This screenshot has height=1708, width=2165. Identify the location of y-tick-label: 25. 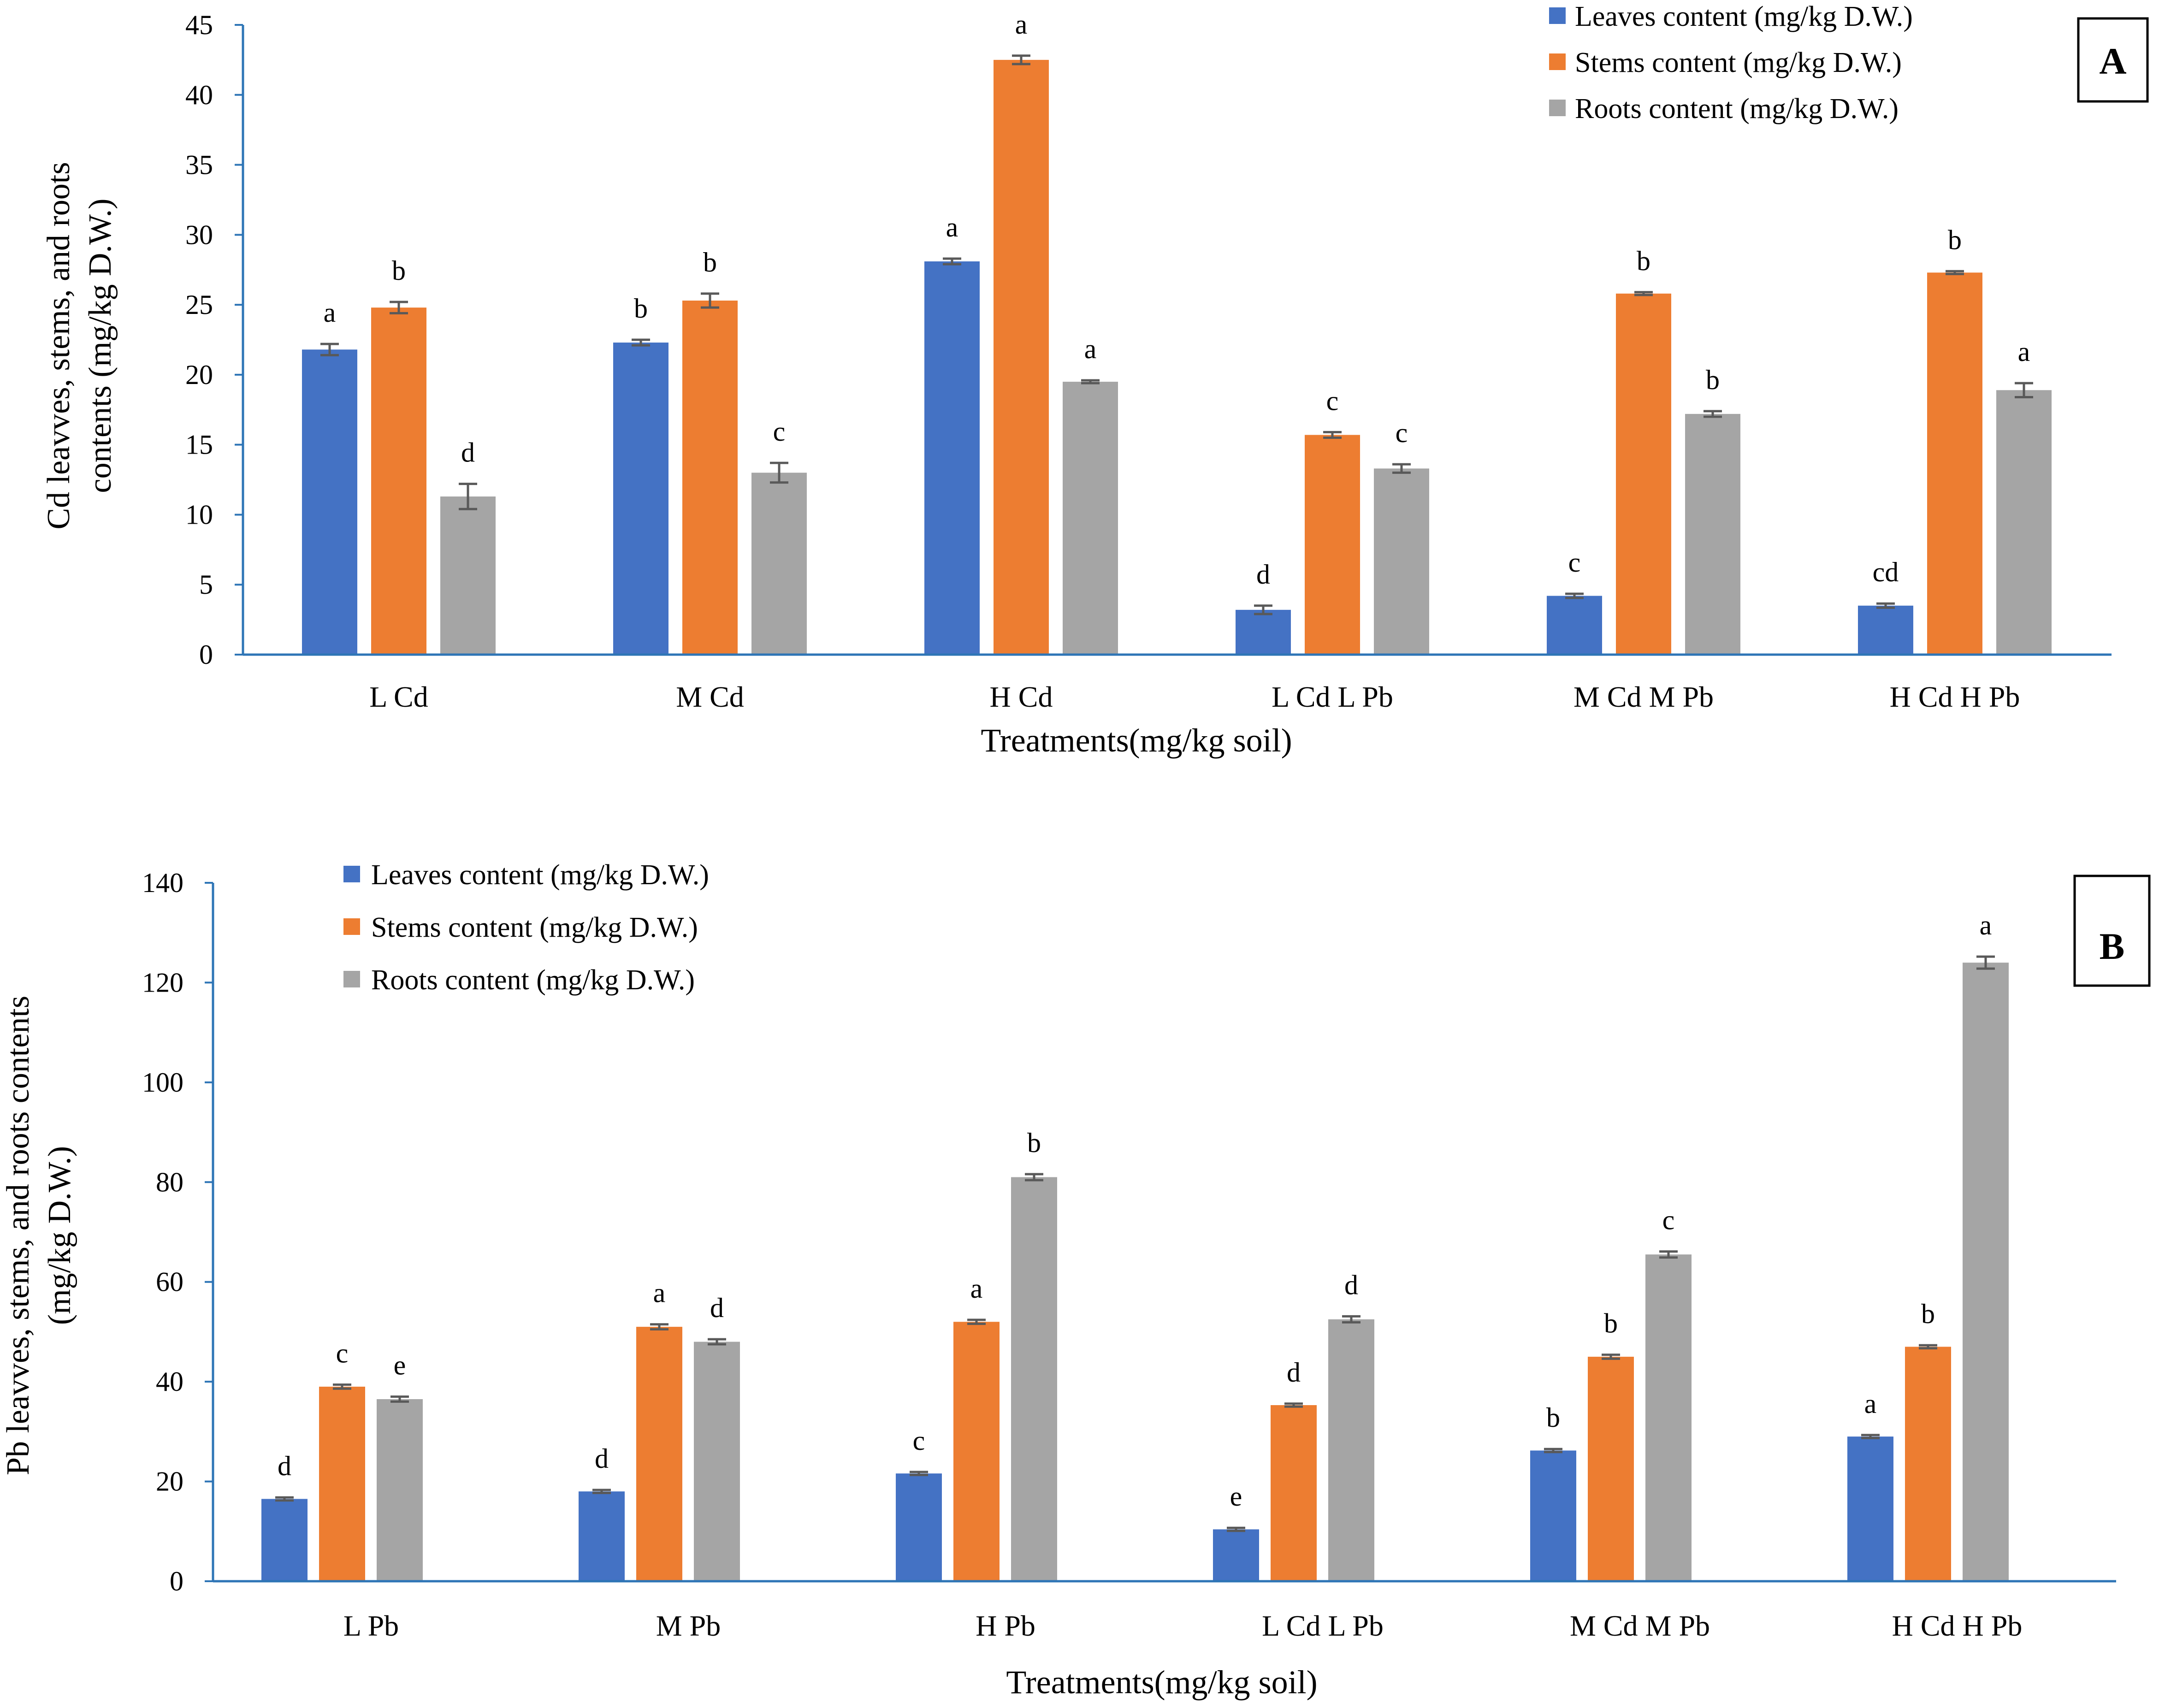
(199, 305).